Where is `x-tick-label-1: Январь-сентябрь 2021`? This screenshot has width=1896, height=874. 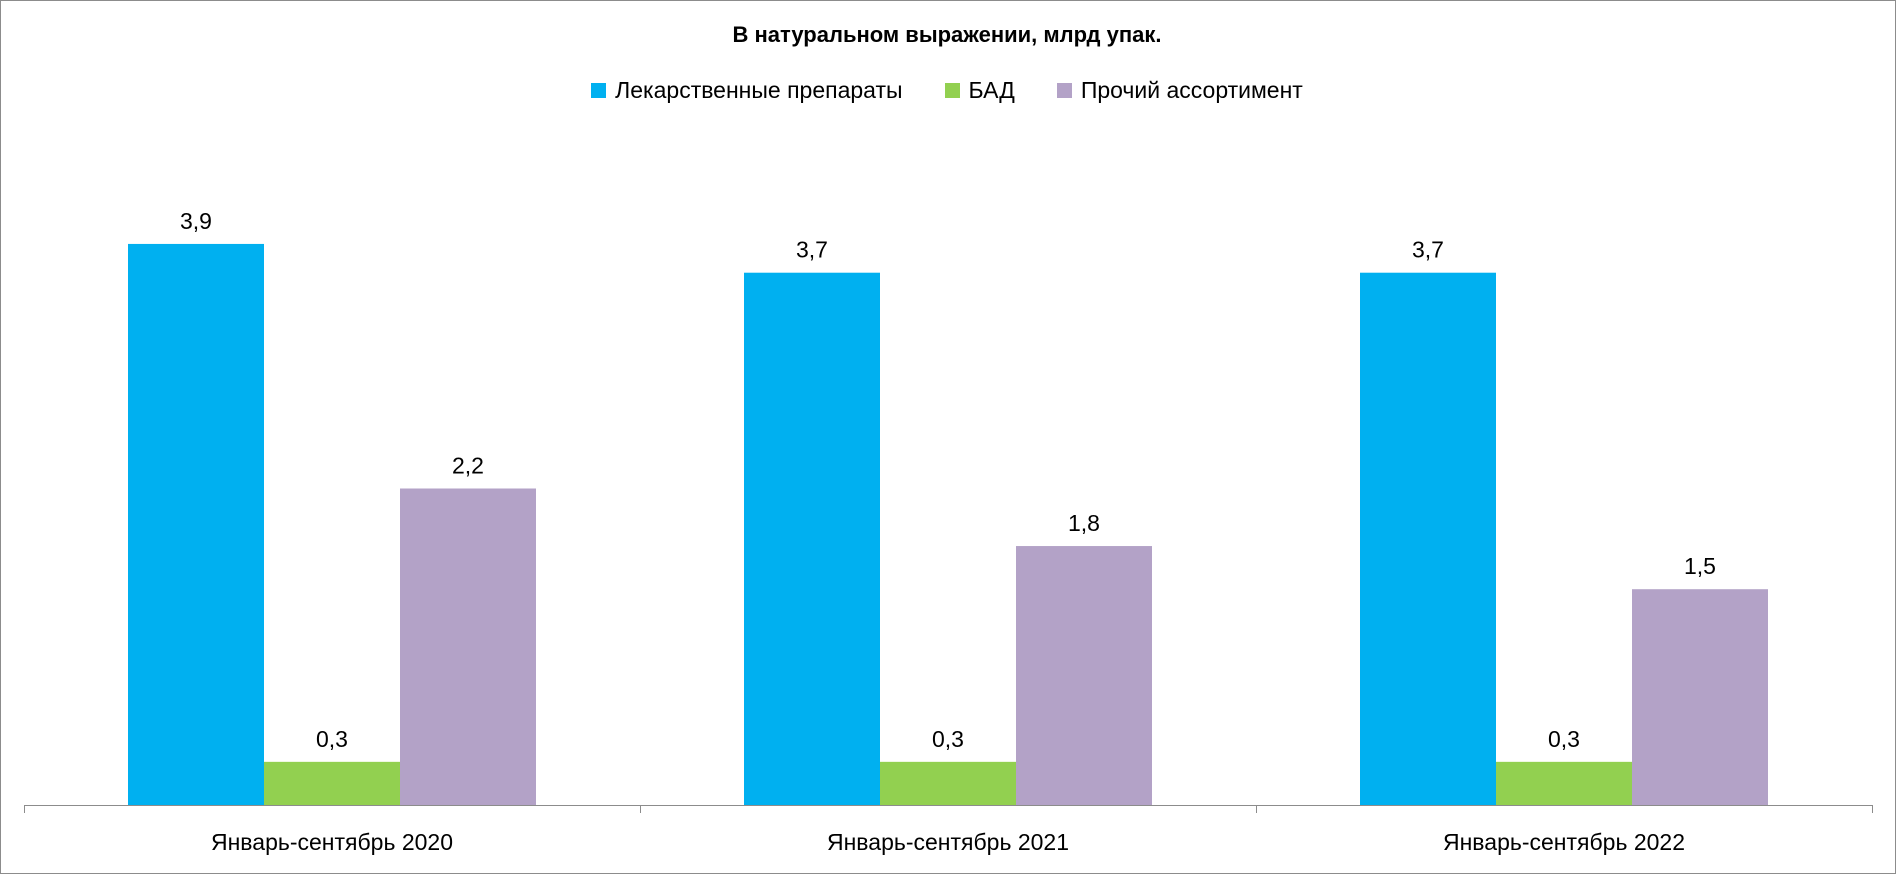
x-tick-label-1: Январь-сентябрь 2021 is located at coordinates (948, 842).